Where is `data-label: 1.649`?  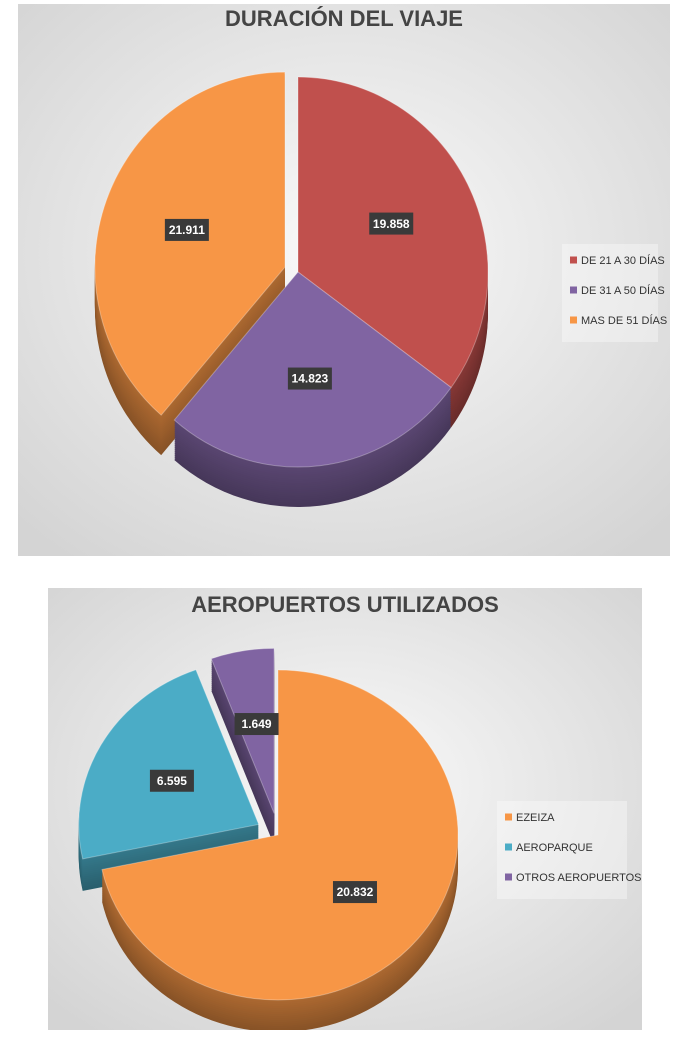 data-label: 1.649 is located at coordinates (257, 724).